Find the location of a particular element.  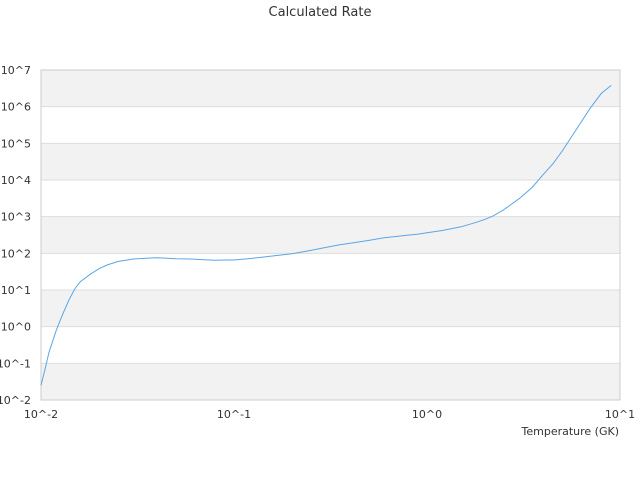

x-tick-label: 10^0 is located at coordinates (427, 414).